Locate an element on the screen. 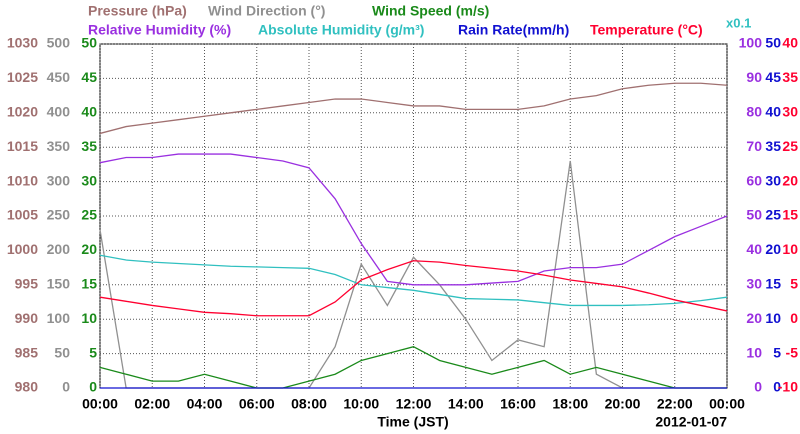 The height and width of the screenshot is (434, 800). x-tick-label: 22:00 is located at coordinates (675, 404).